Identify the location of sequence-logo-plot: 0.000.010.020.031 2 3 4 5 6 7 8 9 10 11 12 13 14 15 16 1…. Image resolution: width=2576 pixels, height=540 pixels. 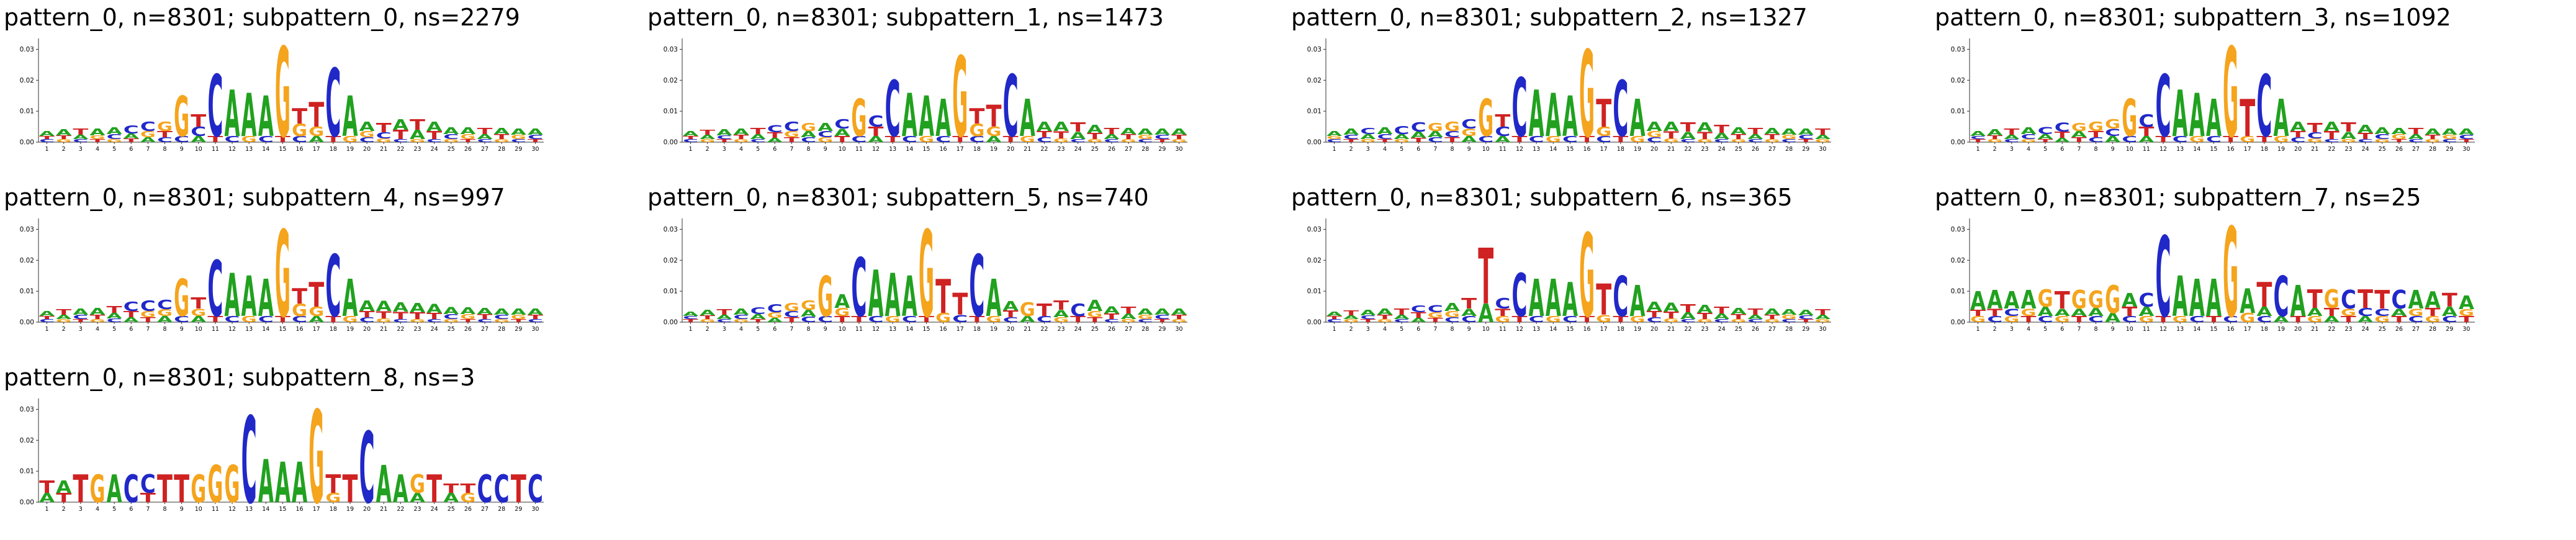
(2213, 278).